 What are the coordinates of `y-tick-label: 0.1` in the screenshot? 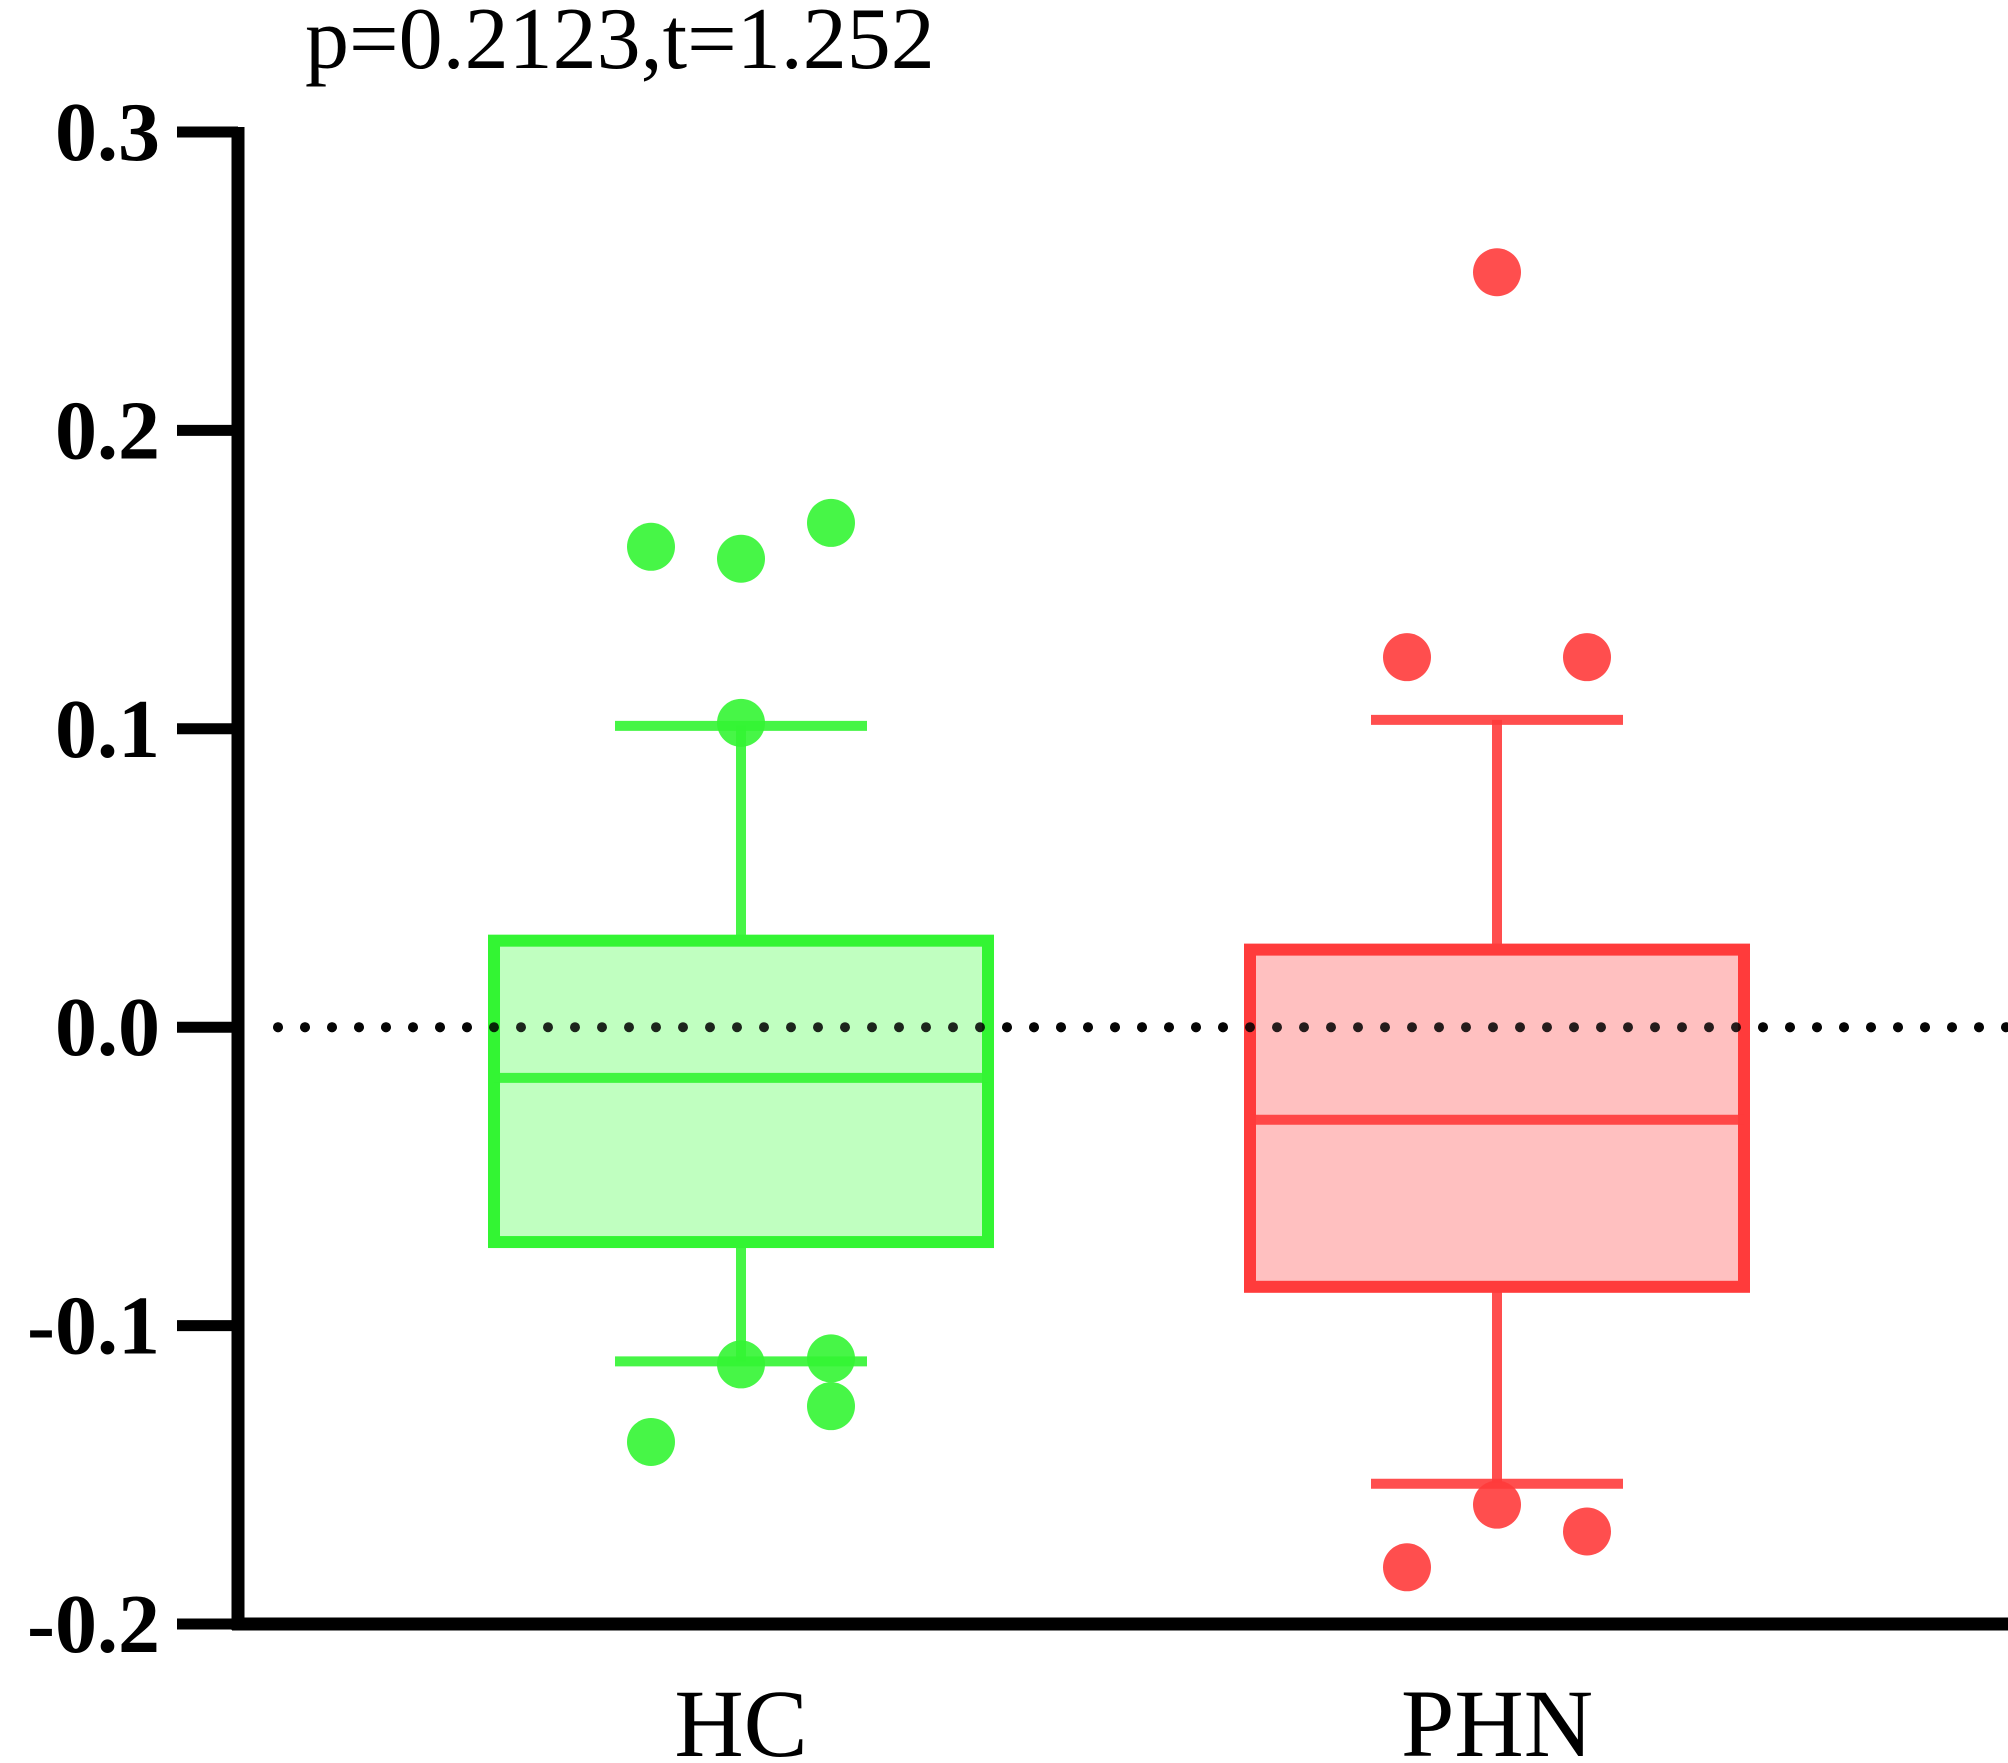 It's located at (107, 729).